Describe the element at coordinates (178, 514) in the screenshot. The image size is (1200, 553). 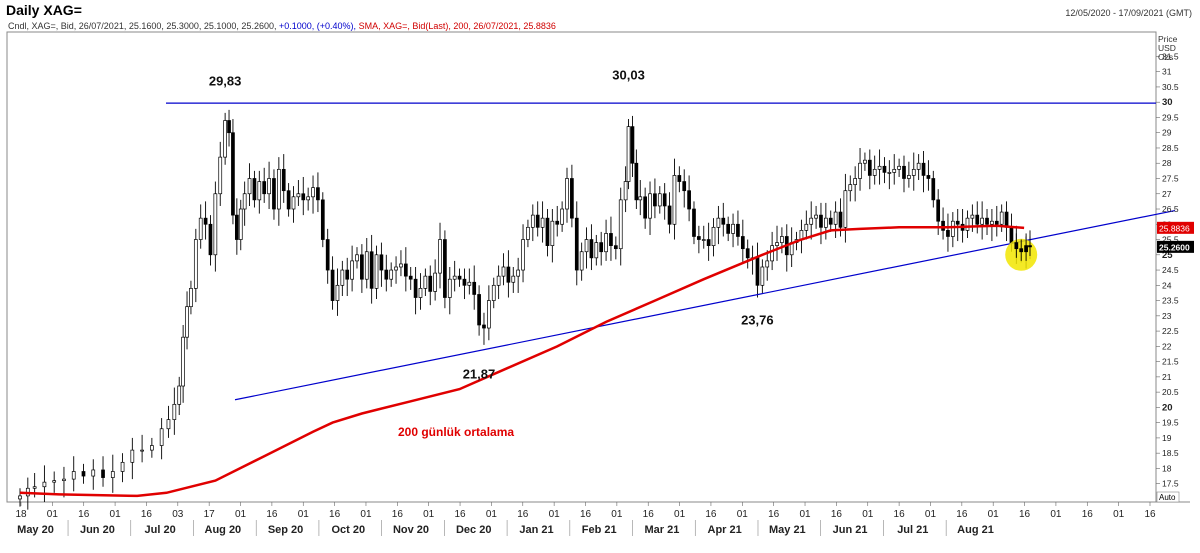
I see `x-tick-label: 03` at that location.